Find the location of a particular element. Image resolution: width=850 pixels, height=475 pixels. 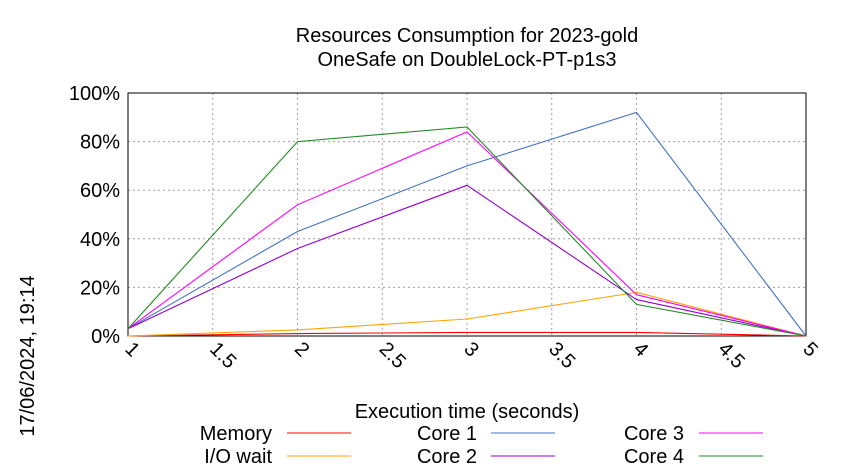

y-tick-label: 40% is located at coordinates (100, 240).